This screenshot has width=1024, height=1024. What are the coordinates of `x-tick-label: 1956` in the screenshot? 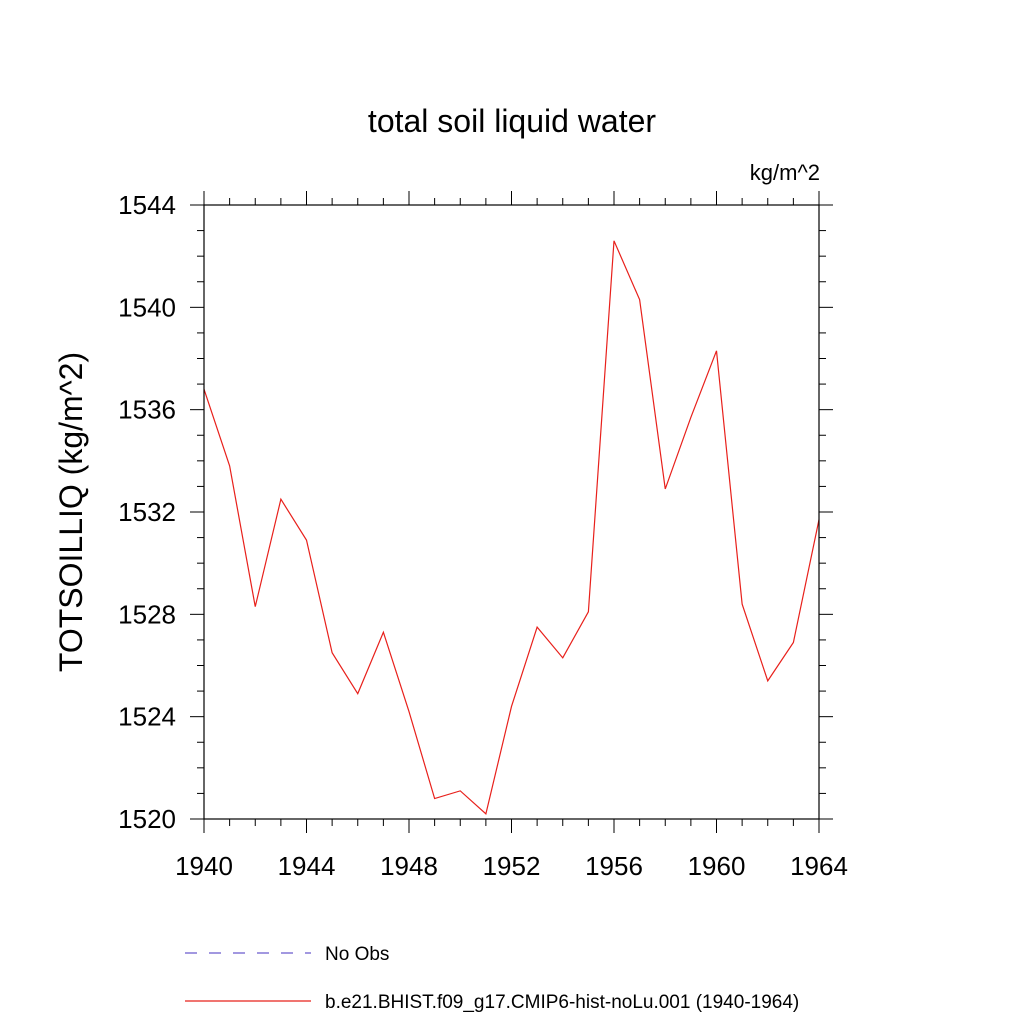 It's located at (614, 866).